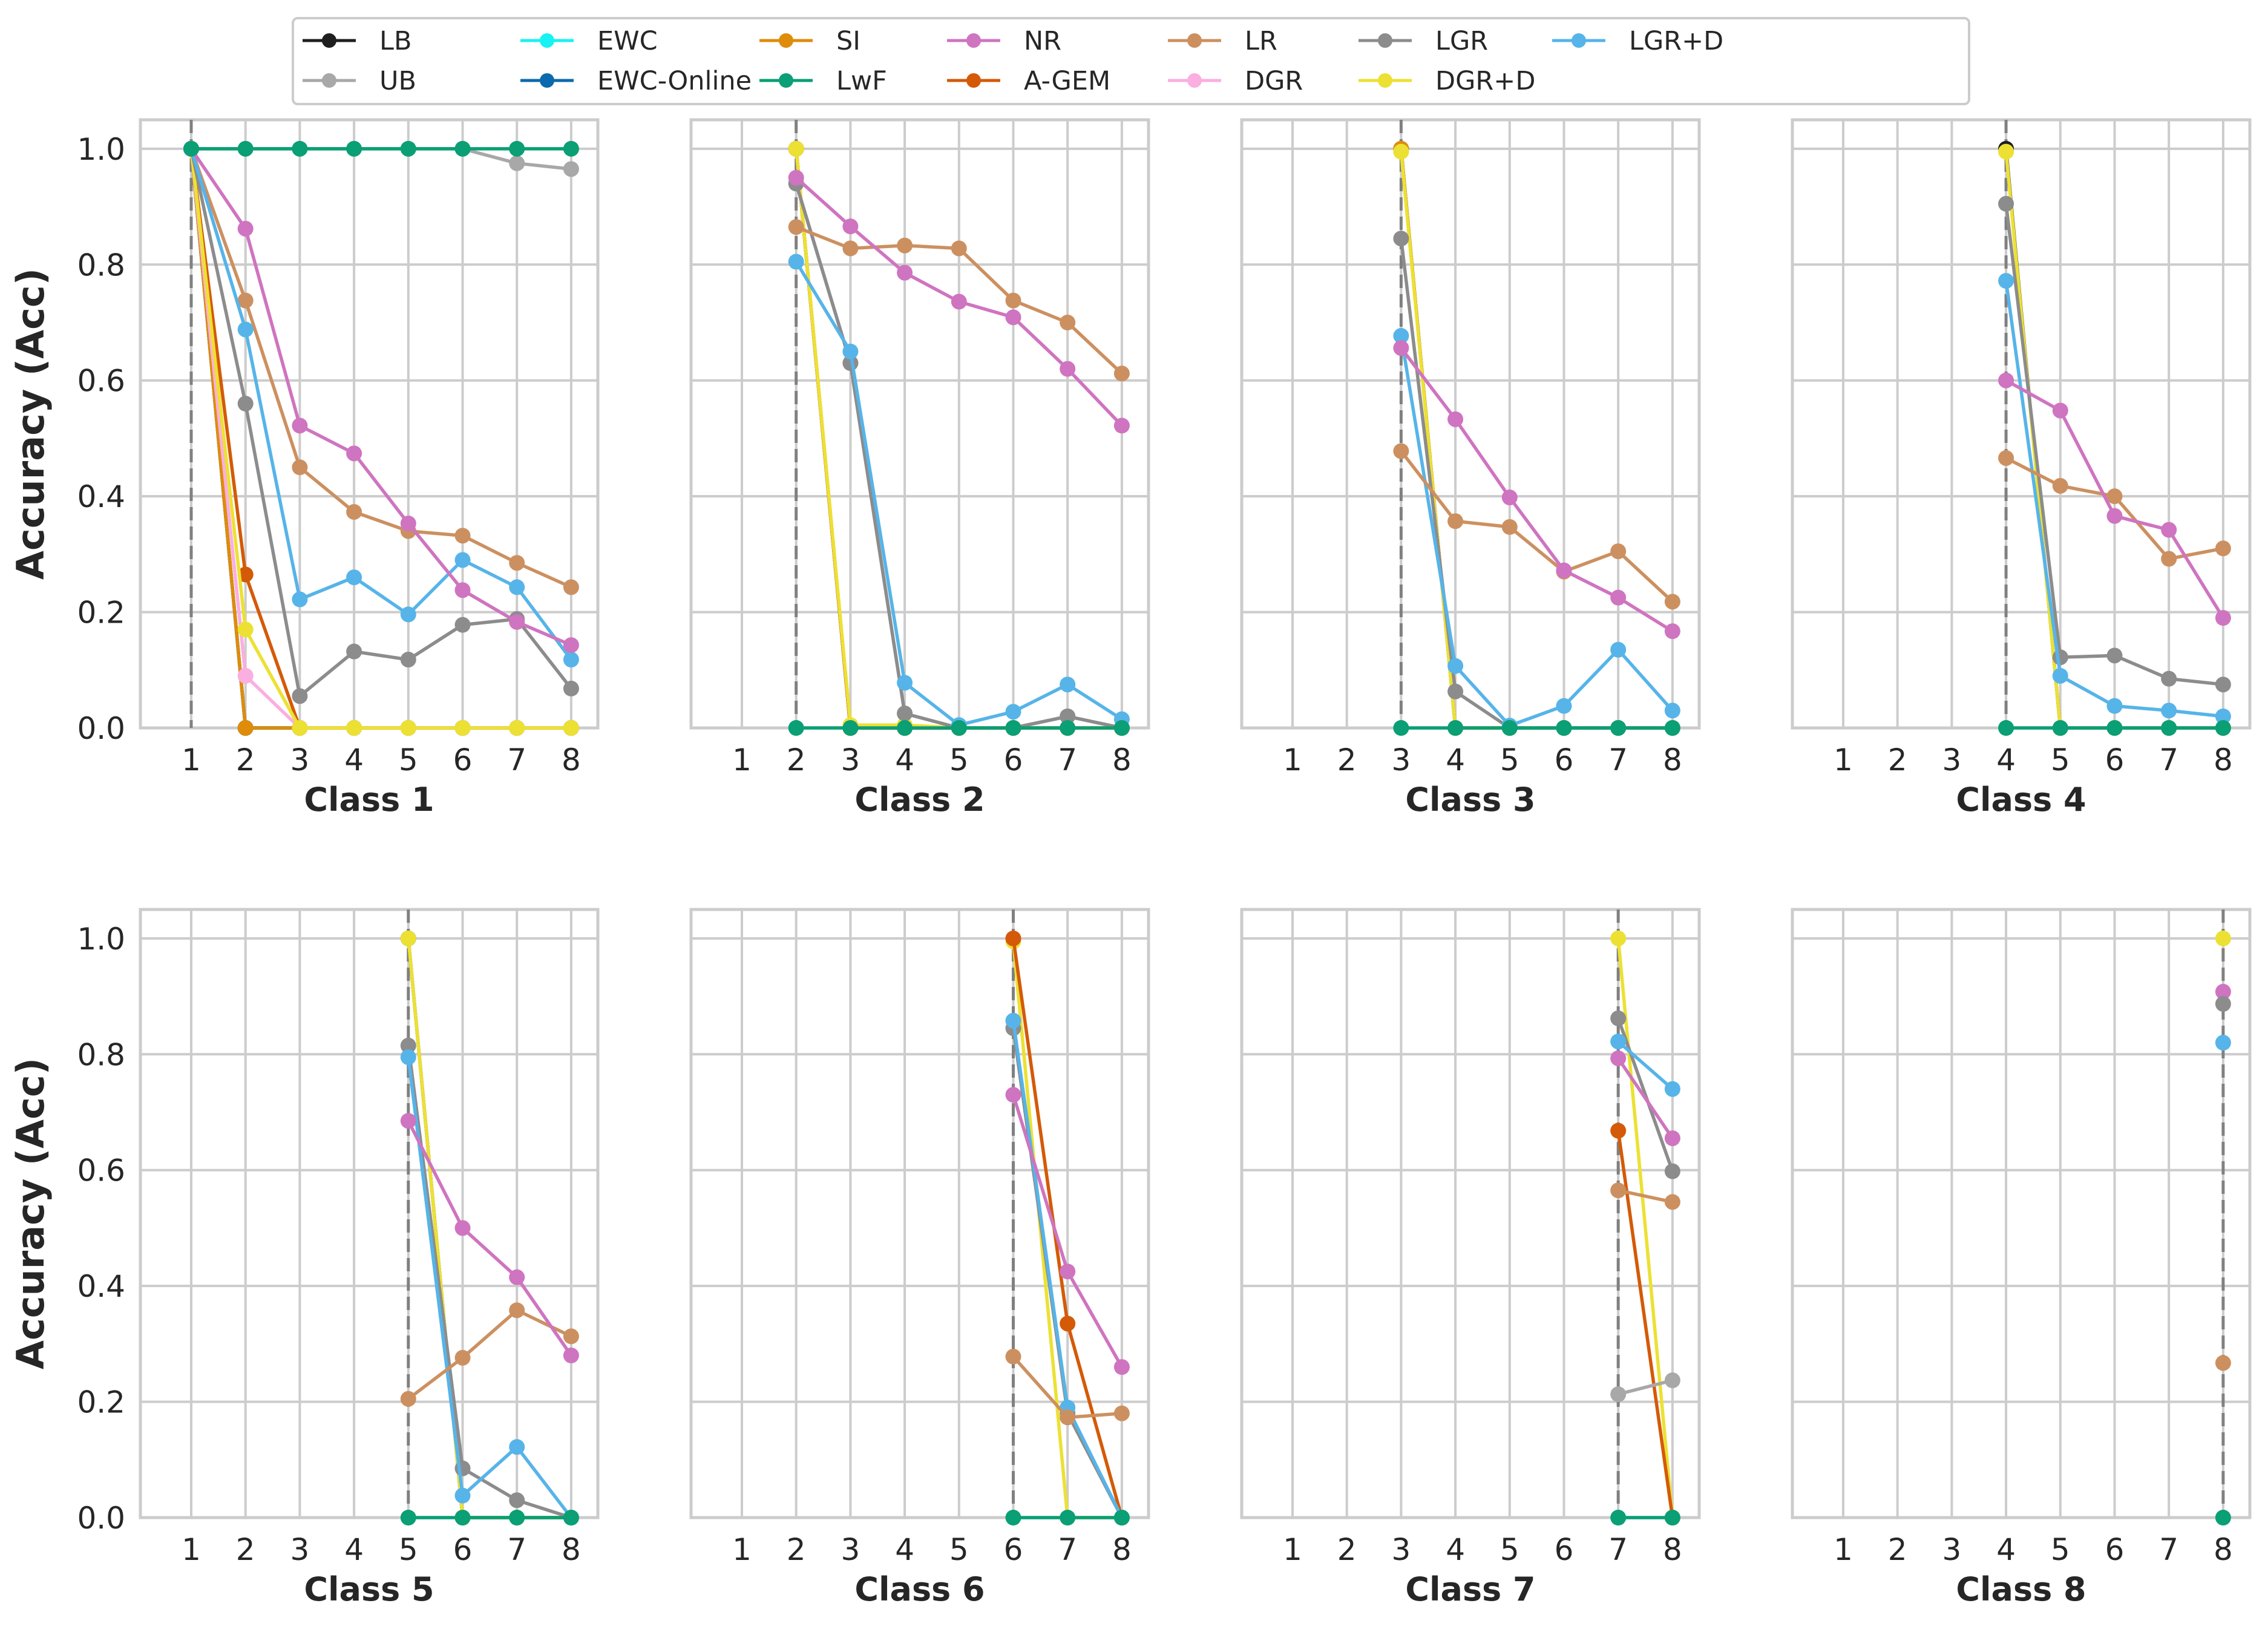  Describe the element at coordinates (101, 1286) in the screenshot. I see `y-tick-label: 0.4` at that location.